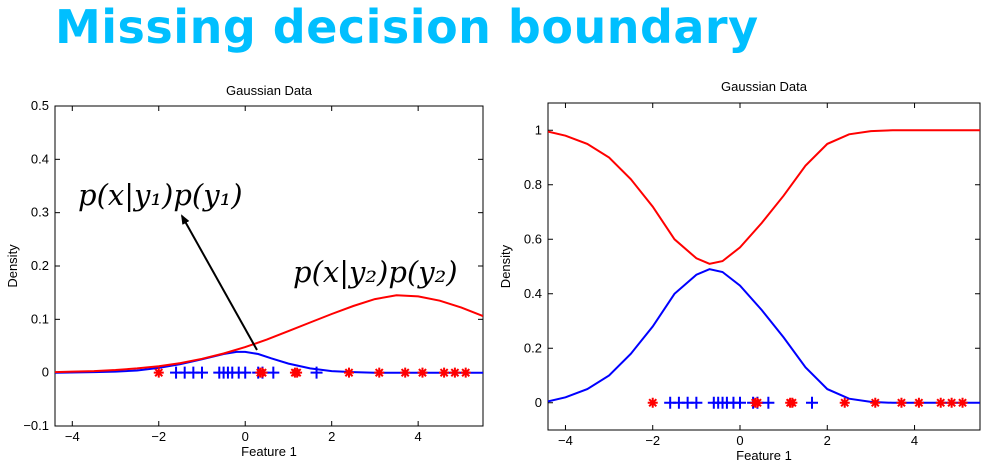 This screenshot has width=989, height=468. What do you see at coordinates (40, 212) in the screenshot?
I see `y-tick-label: 0.3` at bounding box center [40, 212].